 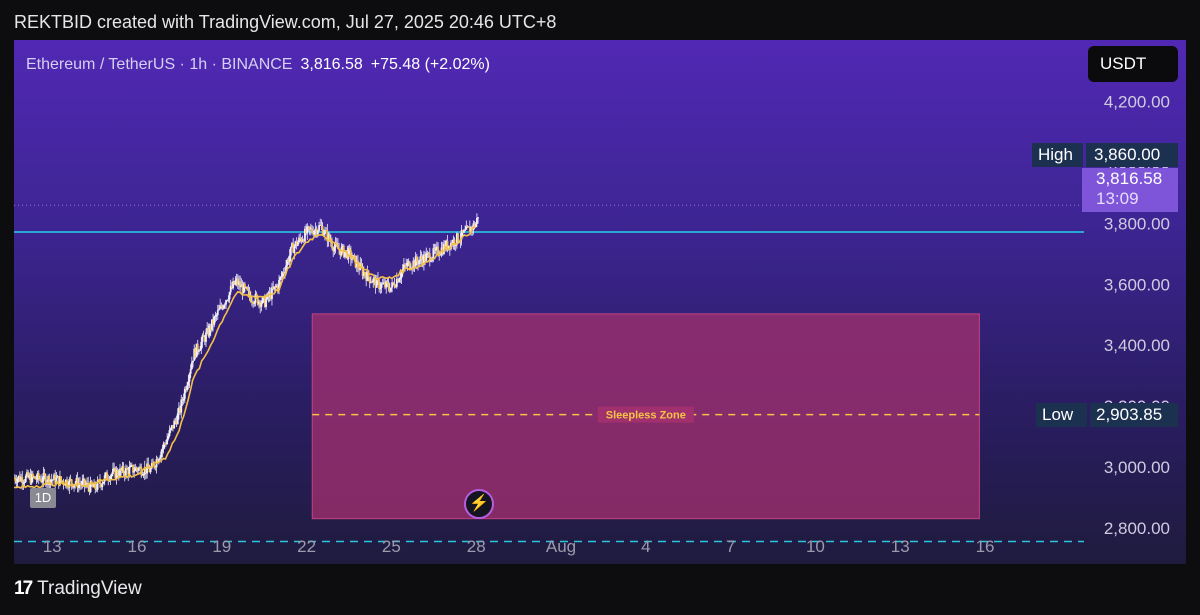 I want to click on high-value: 3,860.00, so click(x=1132, y=155).